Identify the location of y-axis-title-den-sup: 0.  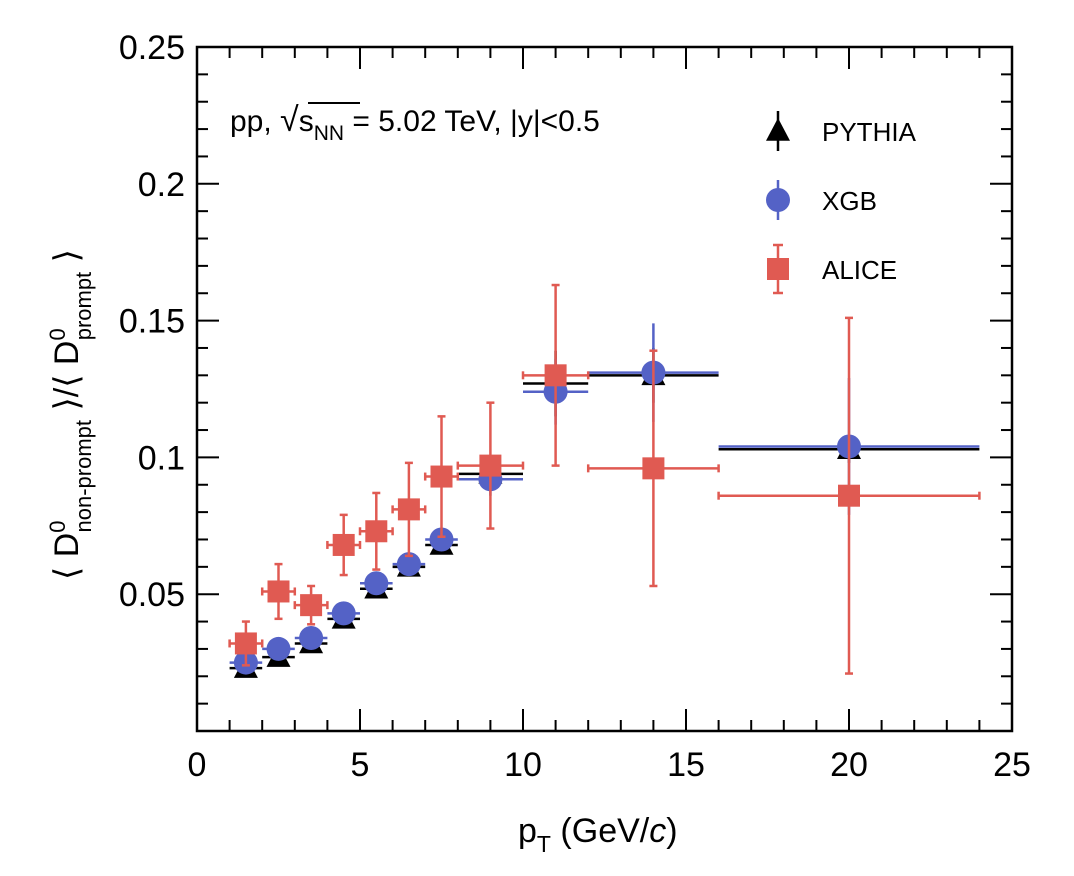
(57, 334).